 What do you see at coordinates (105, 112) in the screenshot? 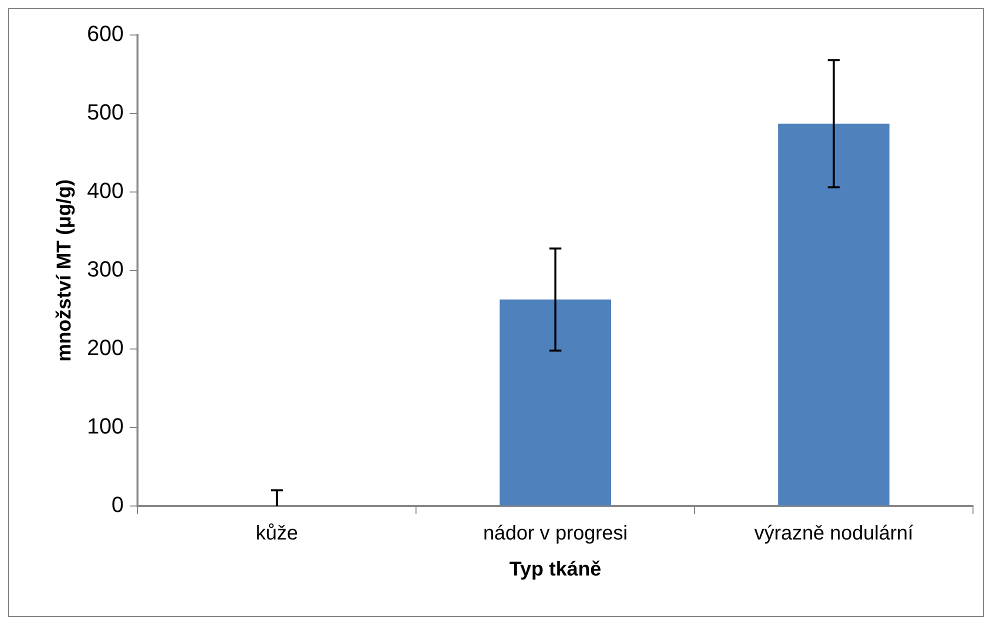
I see `y-tick-label: 500` at bounding box center [105, 112].